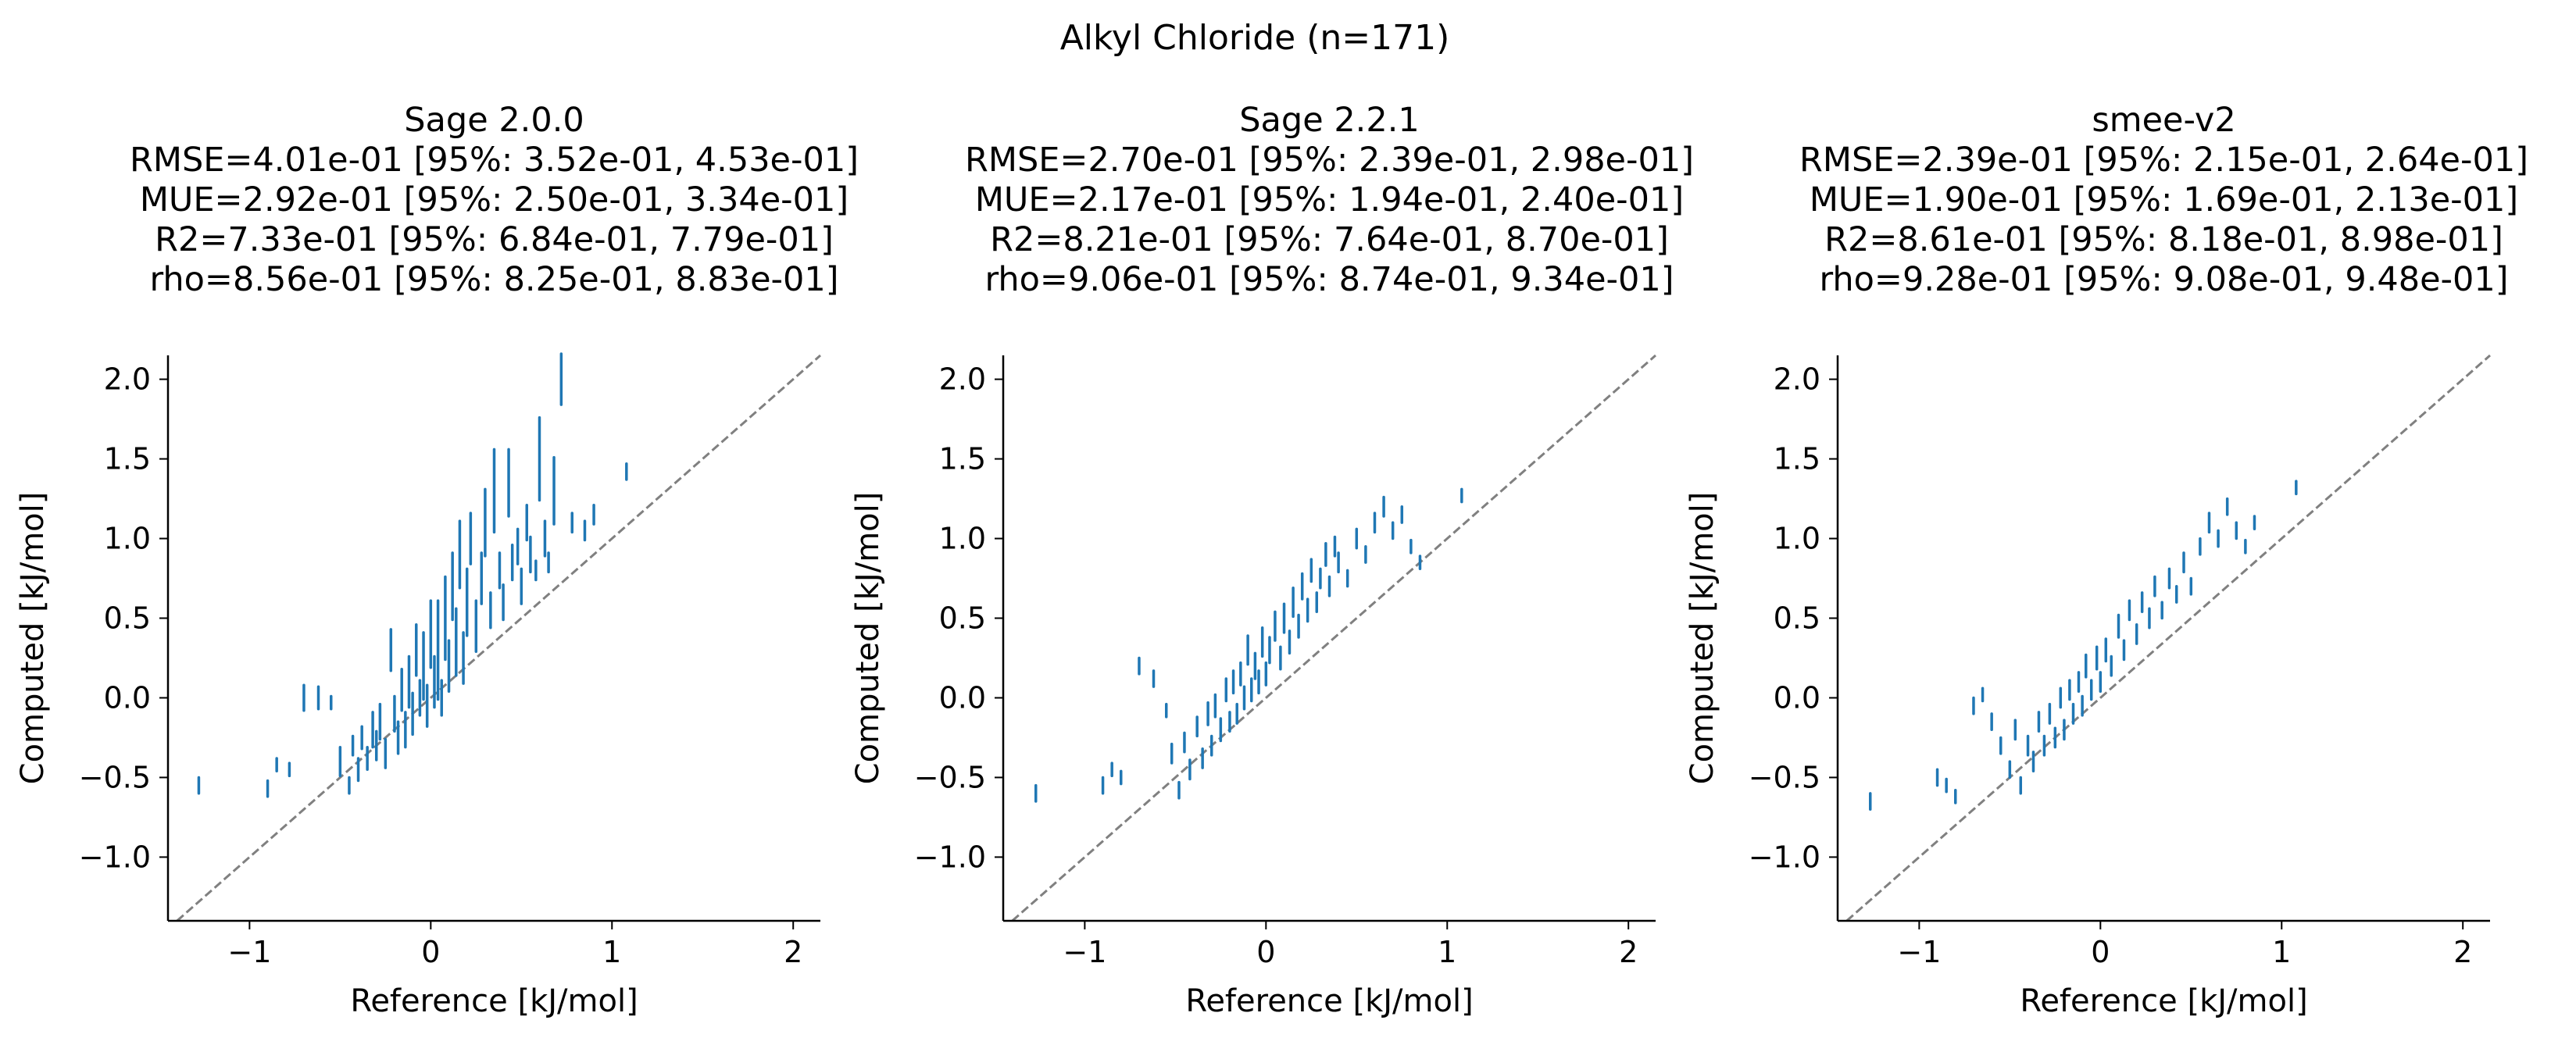 The width and height of the screenshot is (2576, 1045). Describe the element at coordinates (2164, 199) in the screenshot. I see `stats-line: MUE=1.90e-01 [95%: 1.69e-01, 2.13e-01]` at that location.